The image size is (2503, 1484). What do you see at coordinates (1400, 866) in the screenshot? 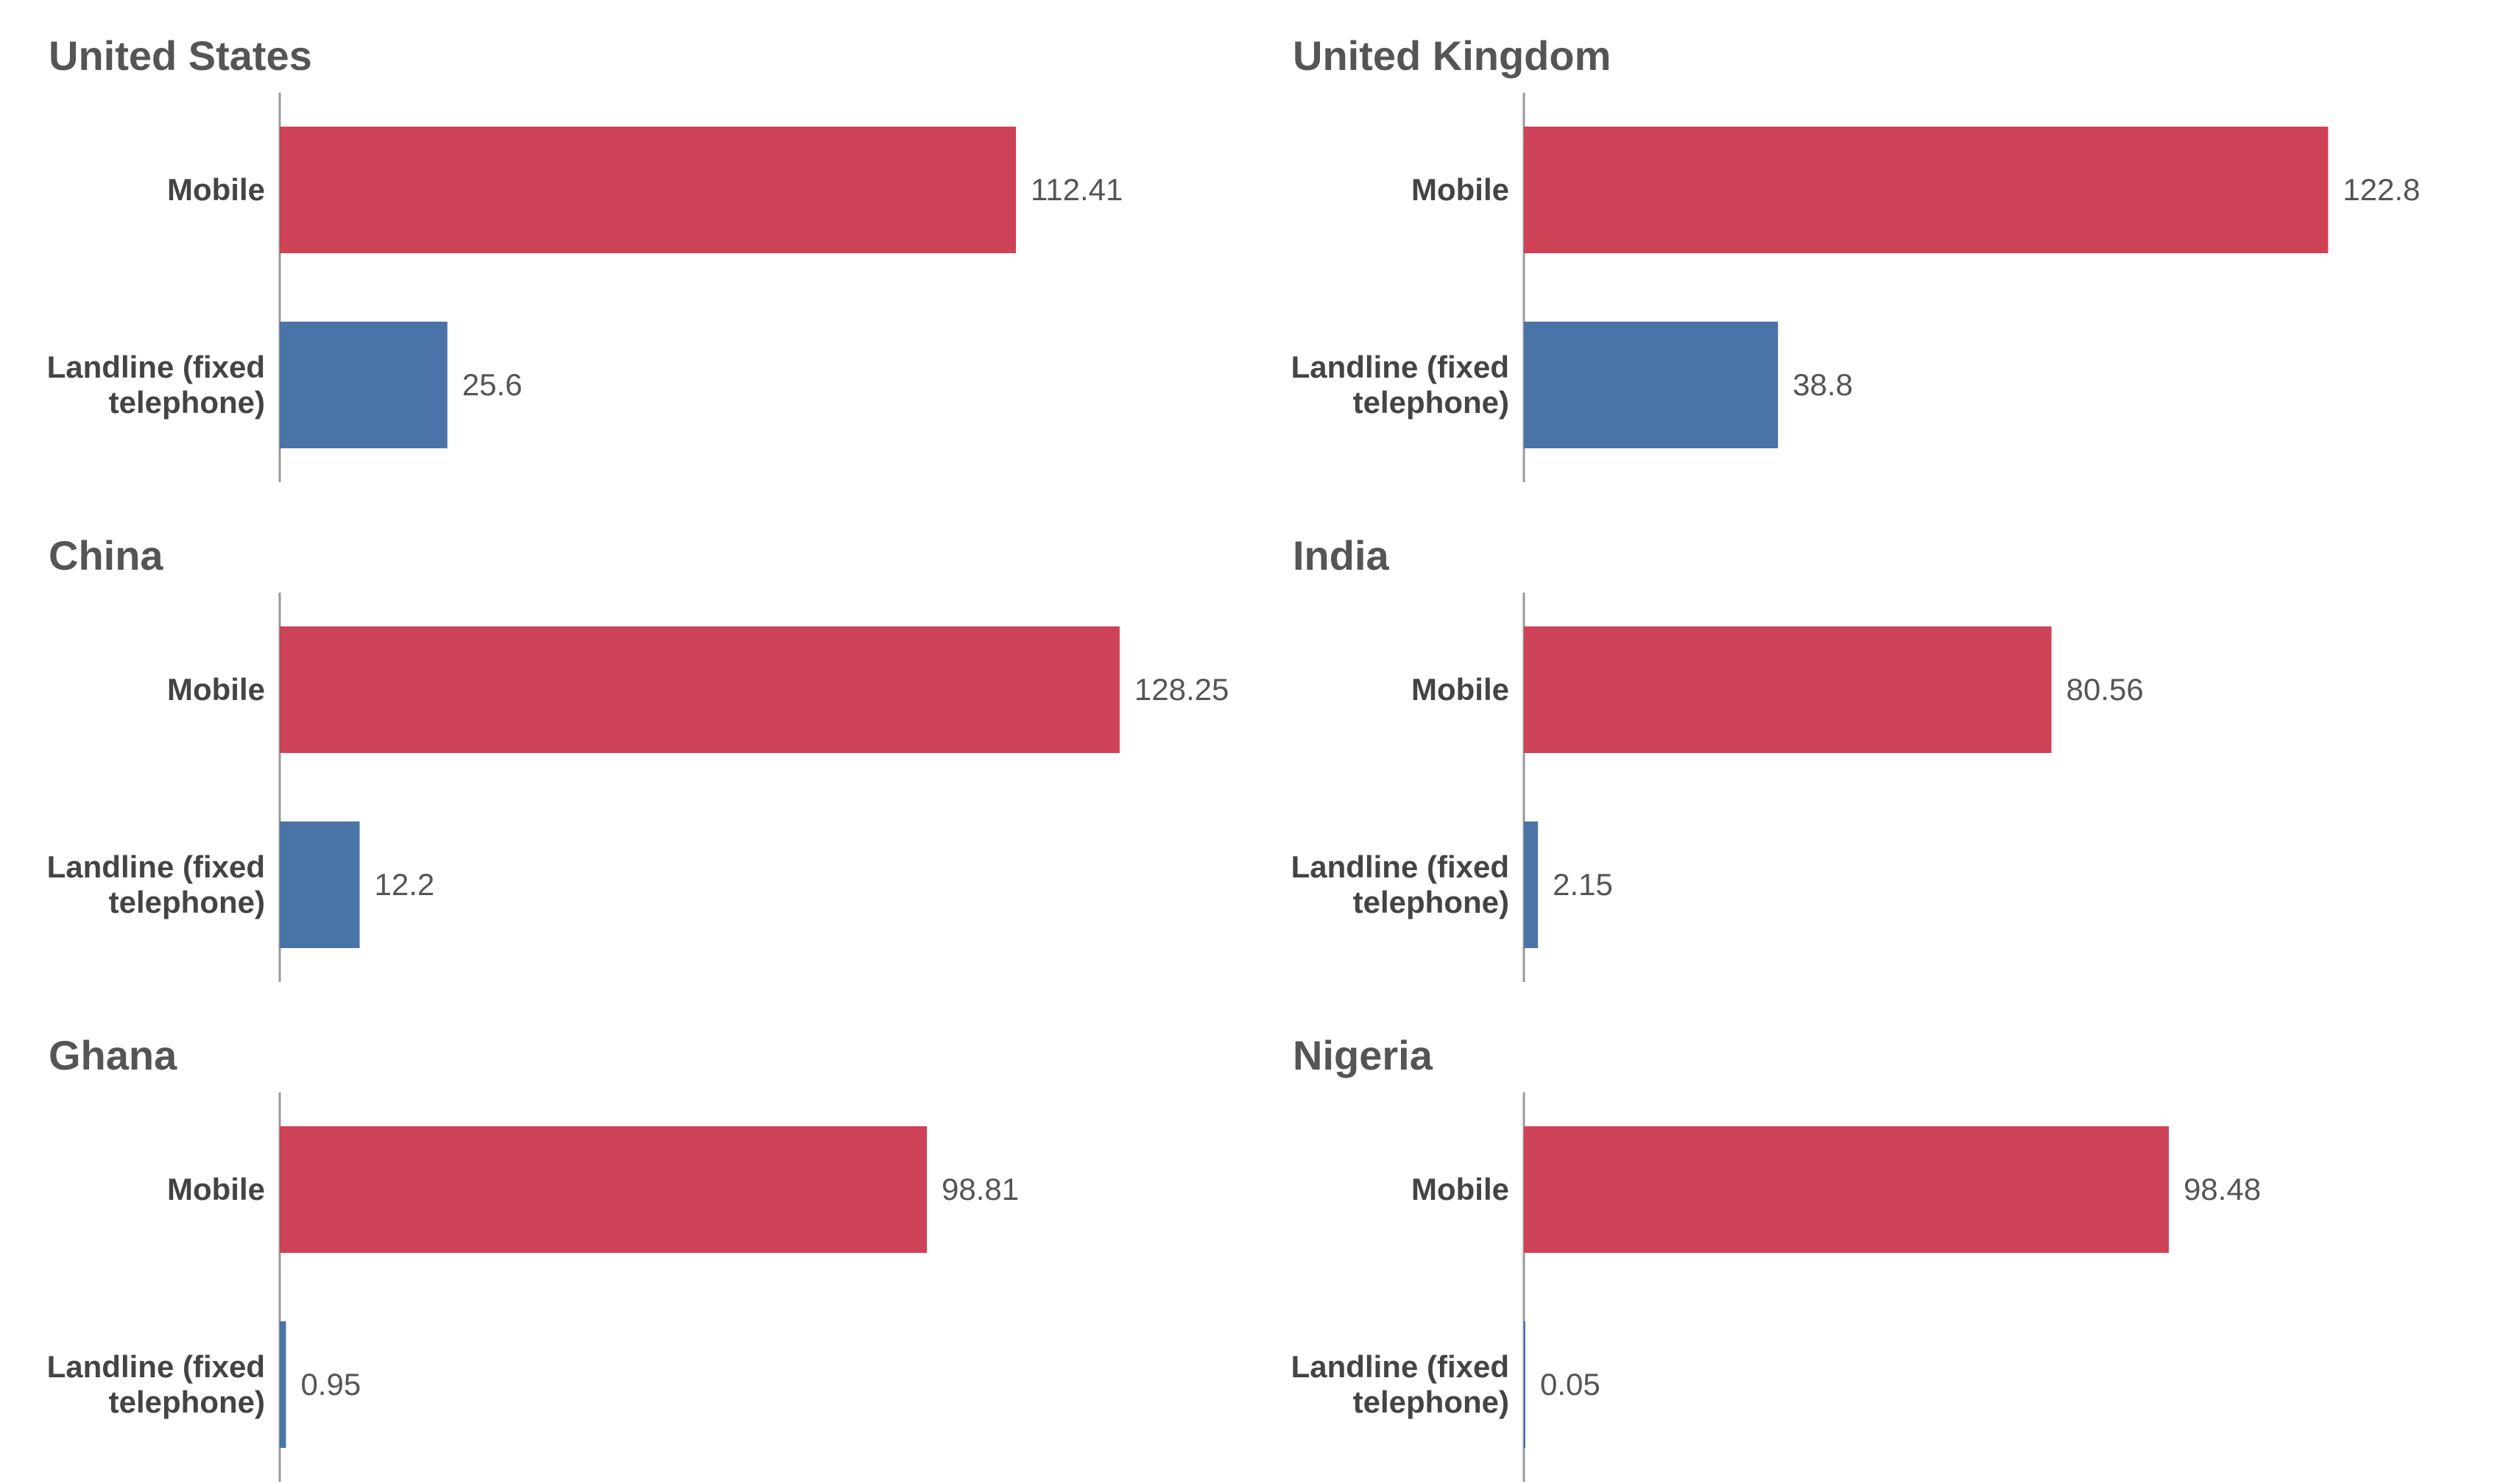
I see `category-label-landline-india: Landline (fixed` at bounding box center [1400, 866].